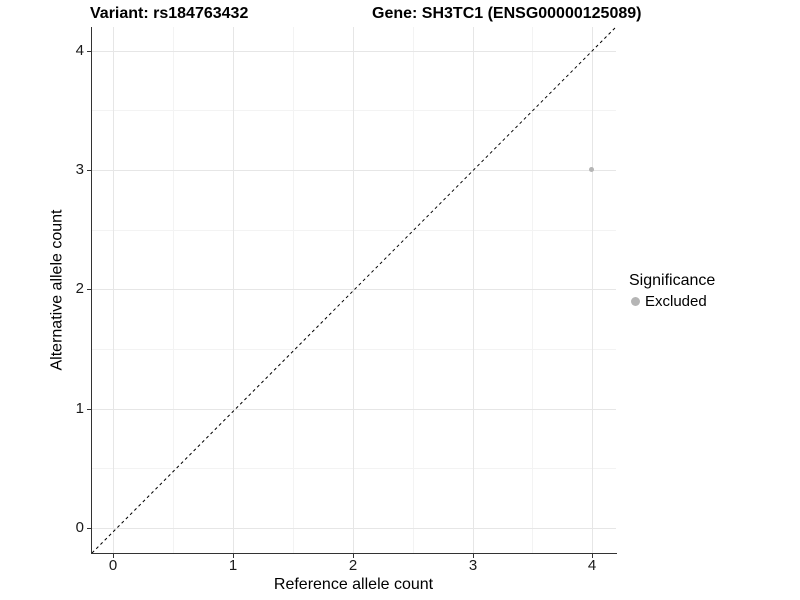  I want to click on legend-title: Significance, so click(672, 280).